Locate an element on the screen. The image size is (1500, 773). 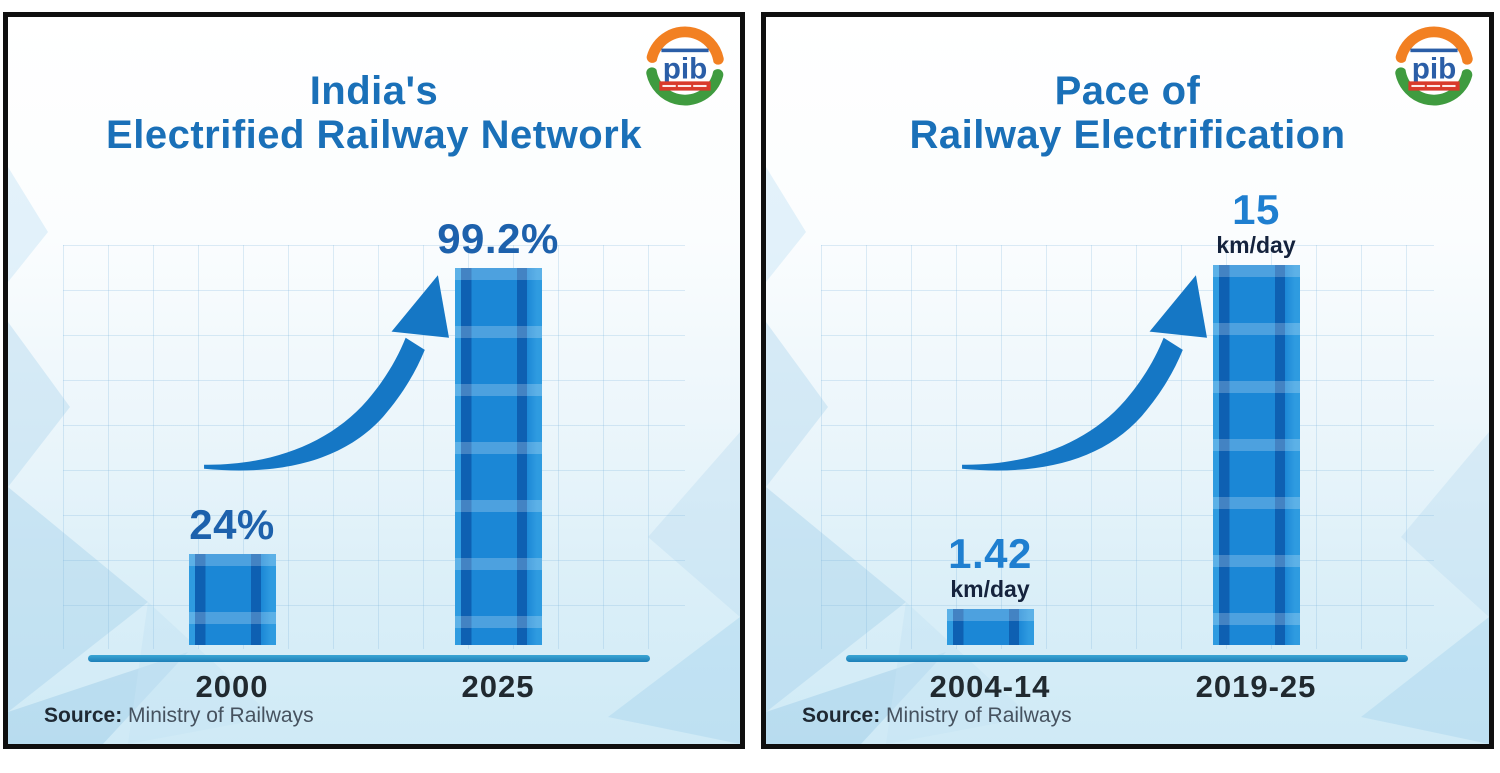
chart-title-line2: Electrified Railway Network is located at coordinates (374, 135).